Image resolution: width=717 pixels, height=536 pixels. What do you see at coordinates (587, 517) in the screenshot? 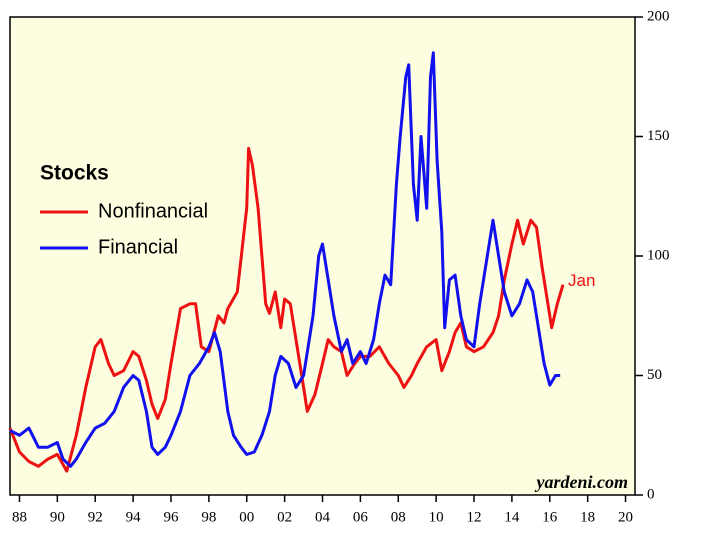
I see `x-tick-label: 18` at bounding box center [587, 517].